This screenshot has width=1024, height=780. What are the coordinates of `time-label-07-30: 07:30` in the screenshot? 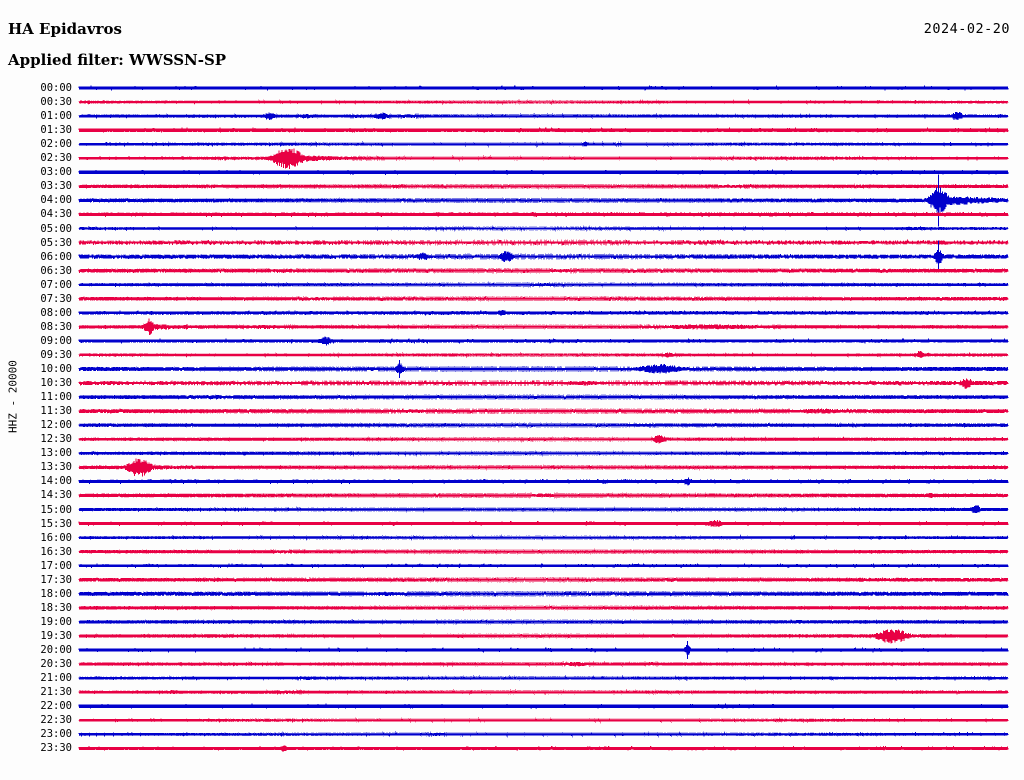 It's located at (56, 298).